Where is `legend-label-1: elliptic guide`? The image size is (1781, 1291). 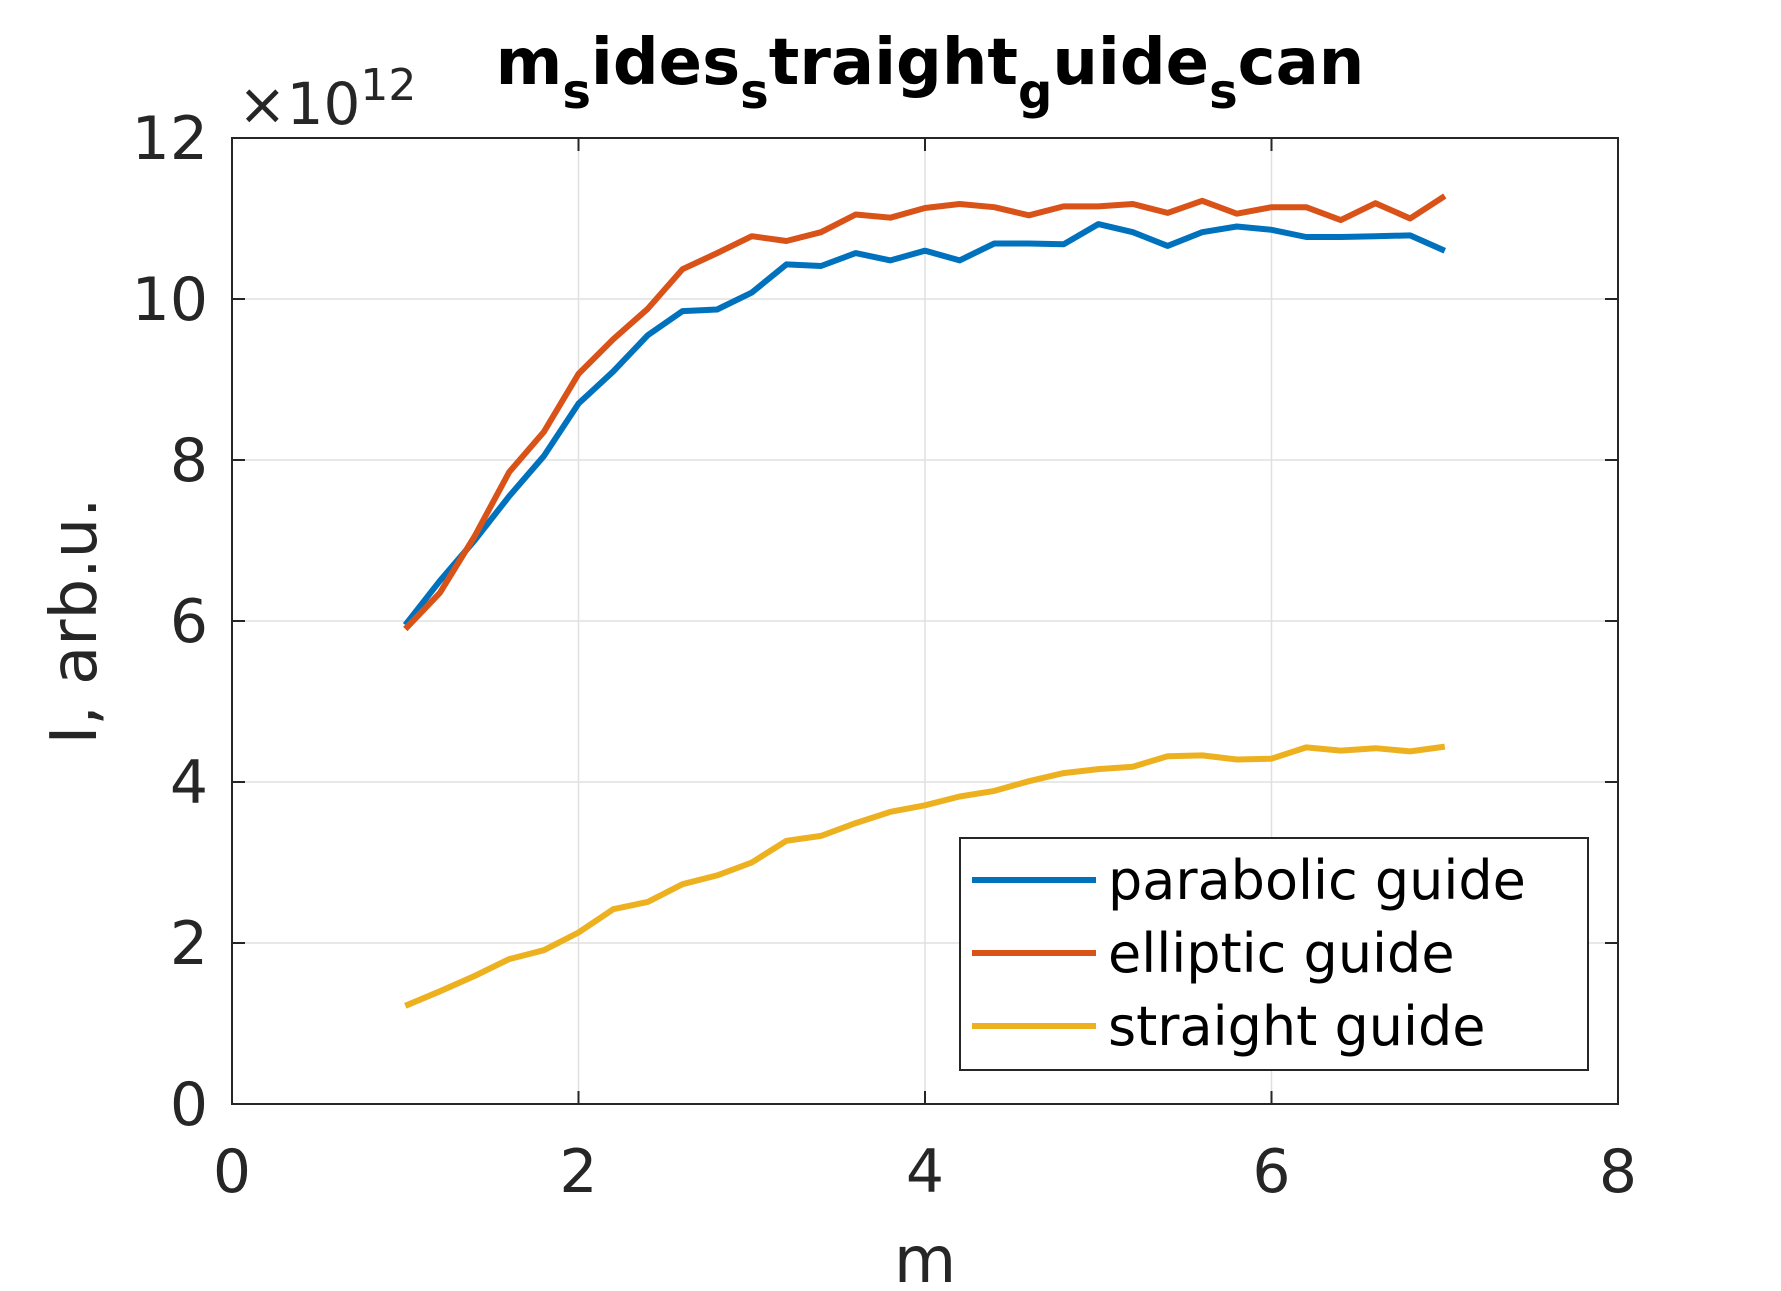 legend-label-1: elliptic guide is located at coordinates (1281, 953).